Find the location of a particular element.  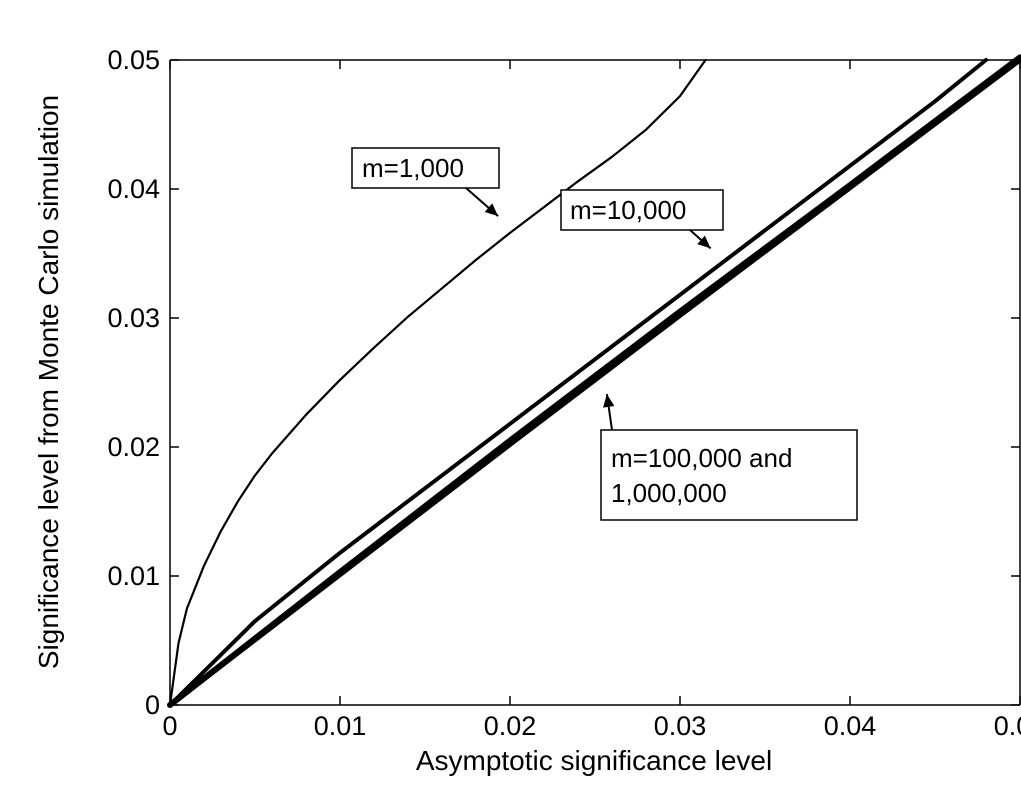

x-tick-label: 0 is located at coordinates (169, 726).